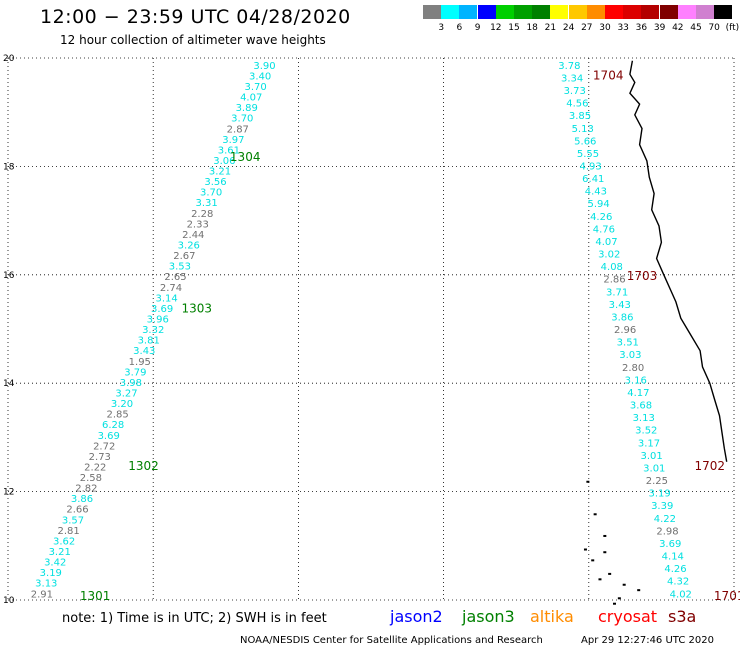 This screenshot has height=650, width=740. What do you see at coordinates (612, 267) in the screenshot?
I see `wave-height-value: 4.08` at bounding box center [612, 267].